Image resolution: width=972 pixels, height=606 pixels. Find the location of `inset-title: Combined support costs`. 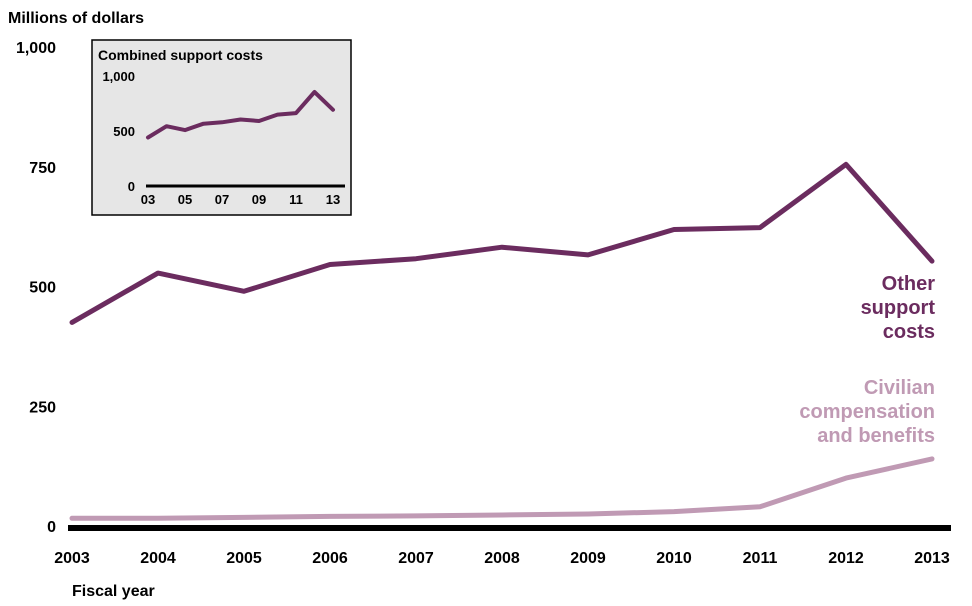

inset-title: Combined support costs is located at coordinates (180, 55).